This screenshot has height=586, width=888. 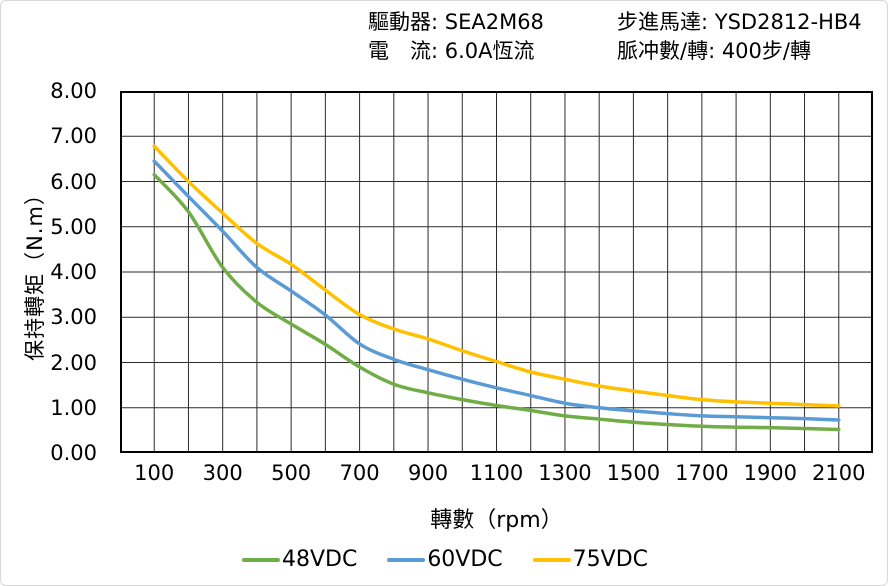 I want to click on legend-label: 48VDC, so click(x=319, y=559).